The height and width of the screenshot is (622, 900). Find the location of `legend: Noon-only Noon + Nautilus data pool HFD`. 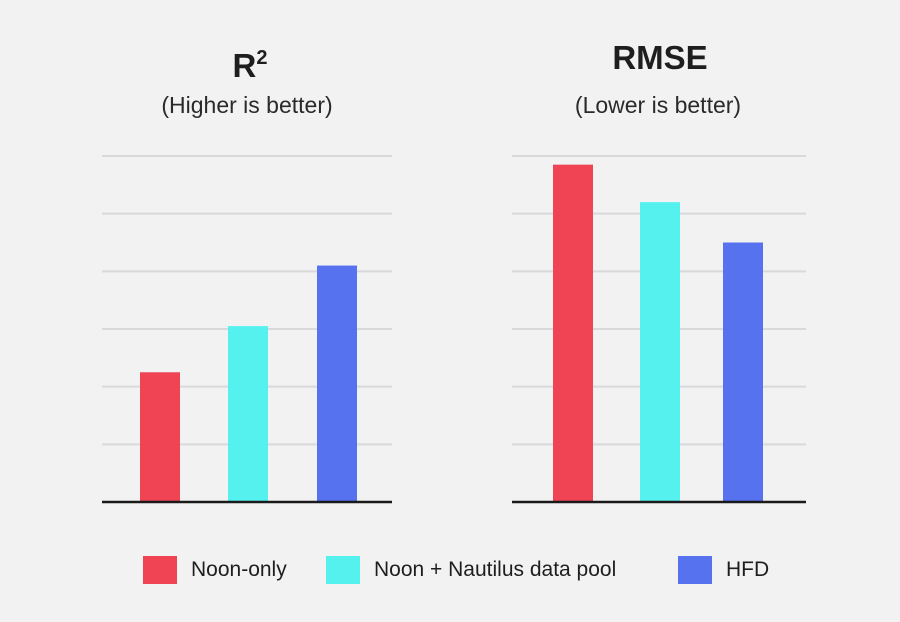

legend: Noon-only Noon + Nautilus data pool HFD is located at coordinates (450, 570).